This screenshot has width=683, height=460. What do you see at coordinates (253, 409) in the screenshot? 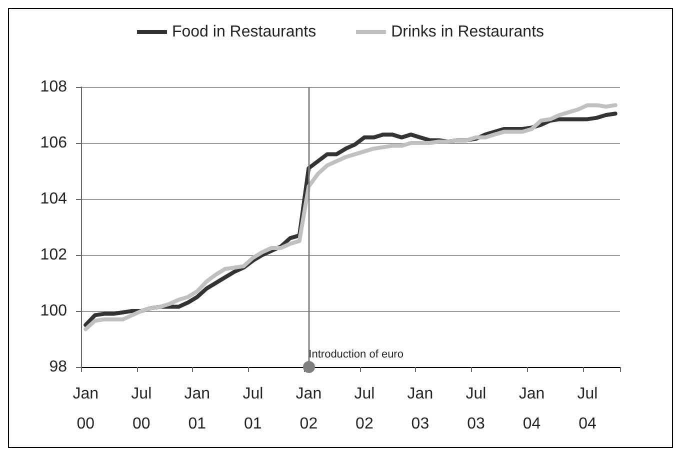
I see `x-tick-label: Jul 01` at bounding box center [253, 409].